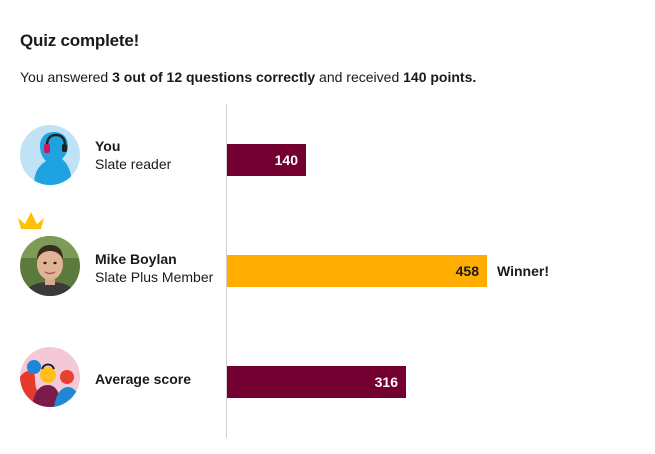 The height and width of the screenshot is (454, 655). What do you see at coordinates (440, 77) in the screenshot?
I see `summary-points: 140 points.` at bounding box center [440, 77].